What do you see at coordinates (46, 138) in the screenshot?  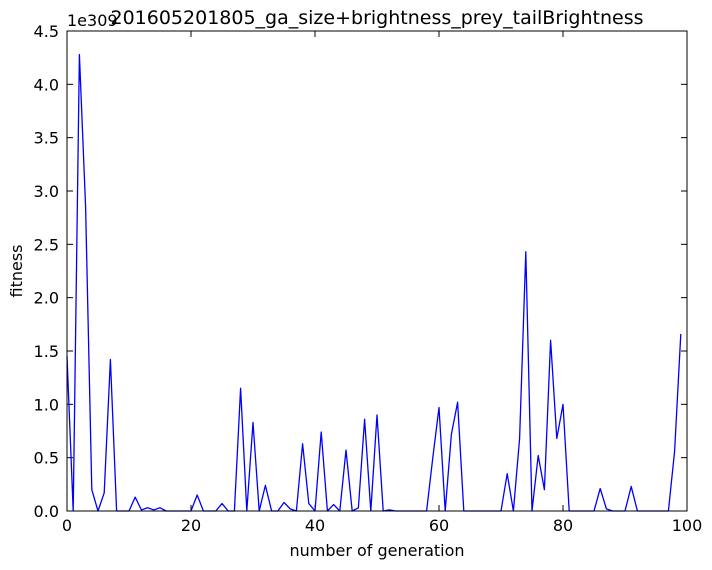 I see `y-tick-label: 3.5` at bounding box center [46, 138].